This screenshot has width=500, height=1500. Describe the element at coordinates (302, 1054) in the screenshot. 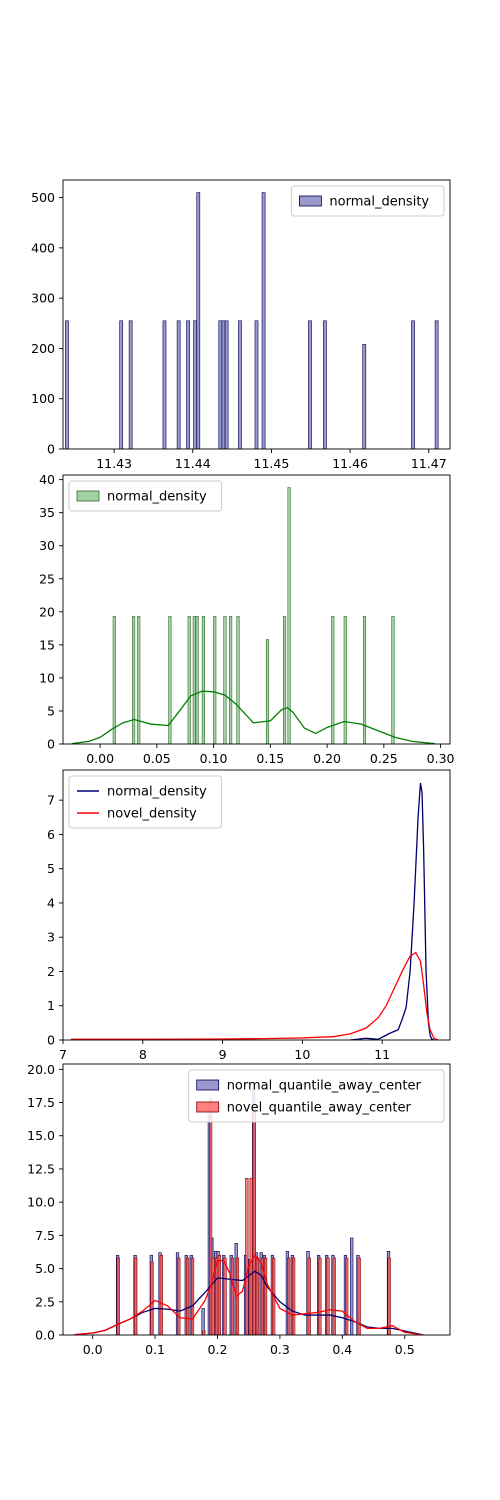

I see `x-tick-label-3-4: 10` at that location.